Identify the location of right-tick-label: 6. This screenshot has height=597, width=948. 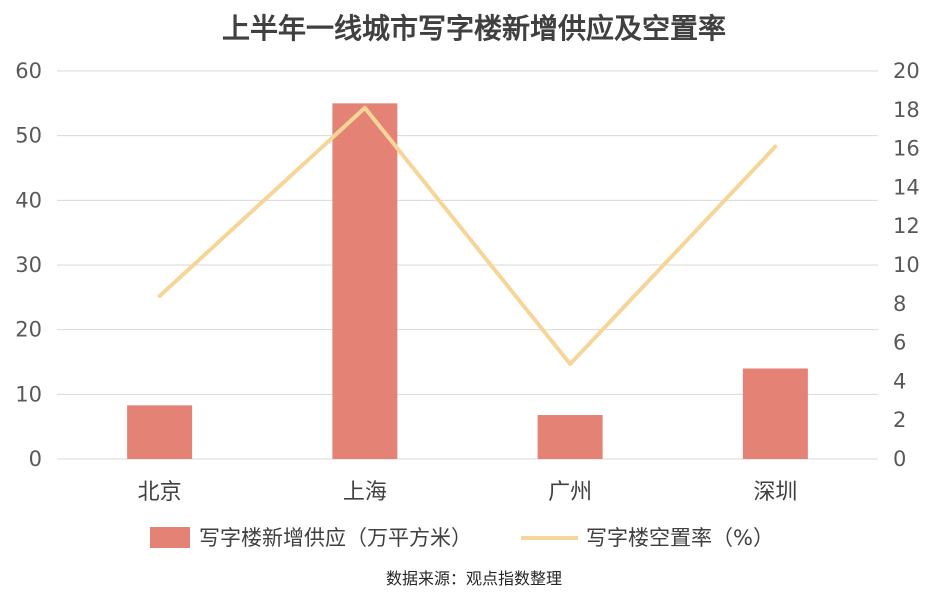
(899, 343).